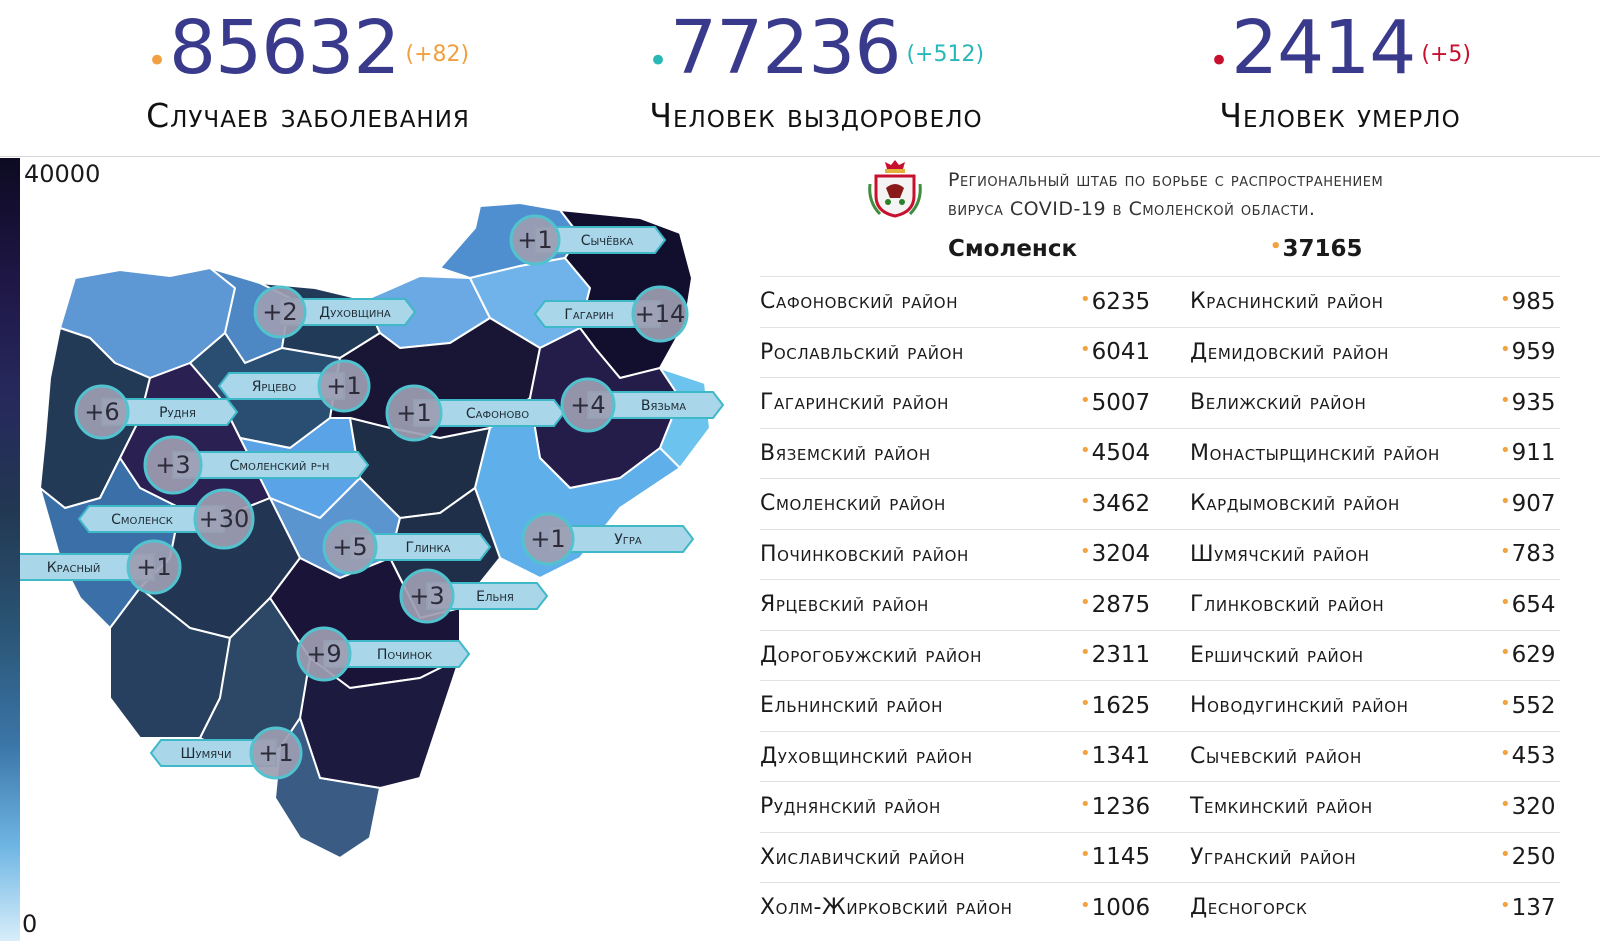 This screenshot has height=941, width=1600. Describe the element at coordinates (611, 314) in the screenshot. I see `map-badge: Гагарин +14` at that location.